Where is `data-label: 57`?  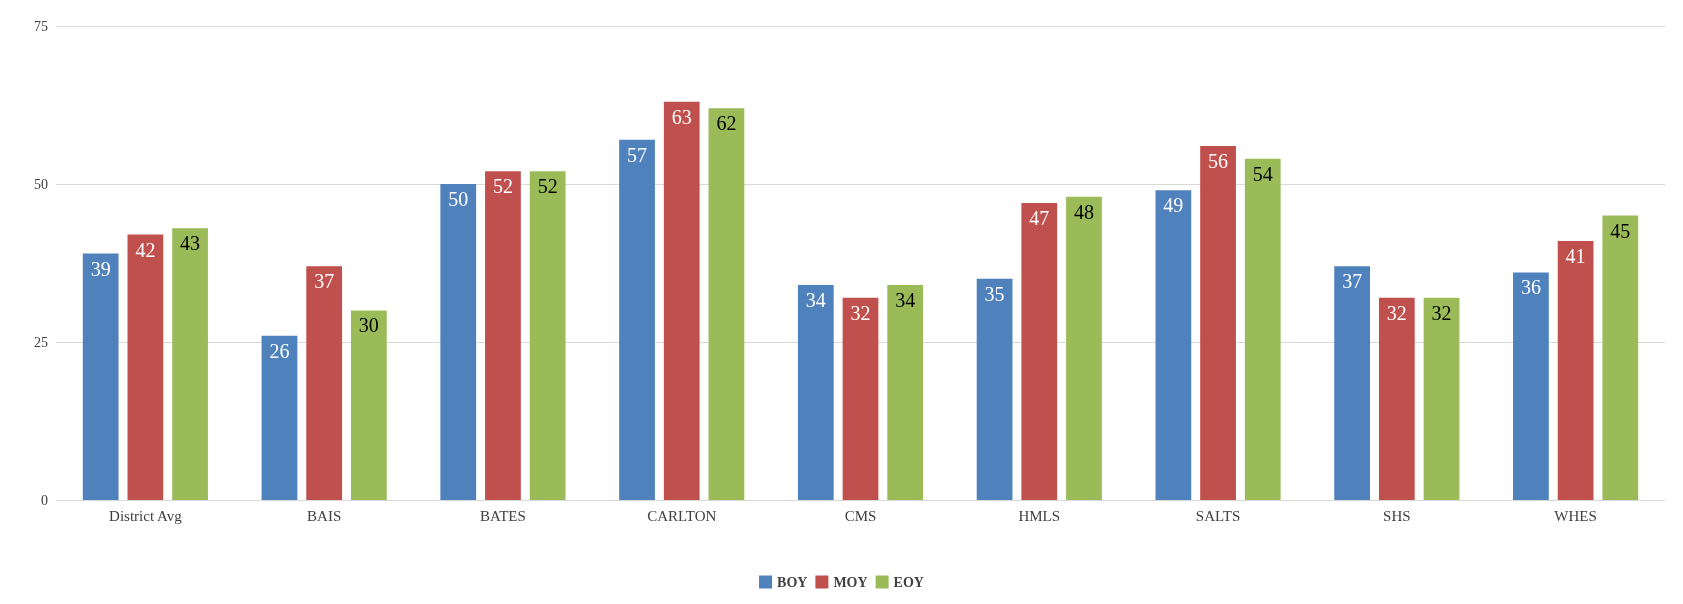 data-label: 57 is located at coordinates (637, 154).